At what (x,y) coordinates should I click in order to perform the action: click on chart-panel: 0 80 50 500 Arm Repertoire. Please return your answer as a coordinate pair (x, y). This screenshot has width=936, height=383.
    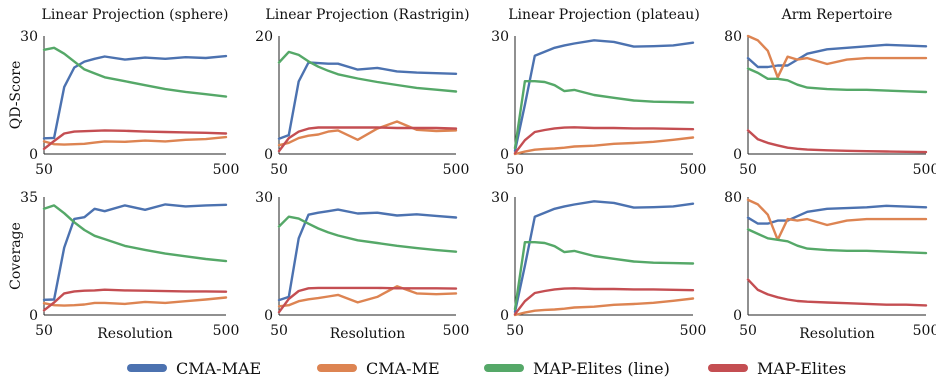
    Looking at the image, I should click on (830, 92).